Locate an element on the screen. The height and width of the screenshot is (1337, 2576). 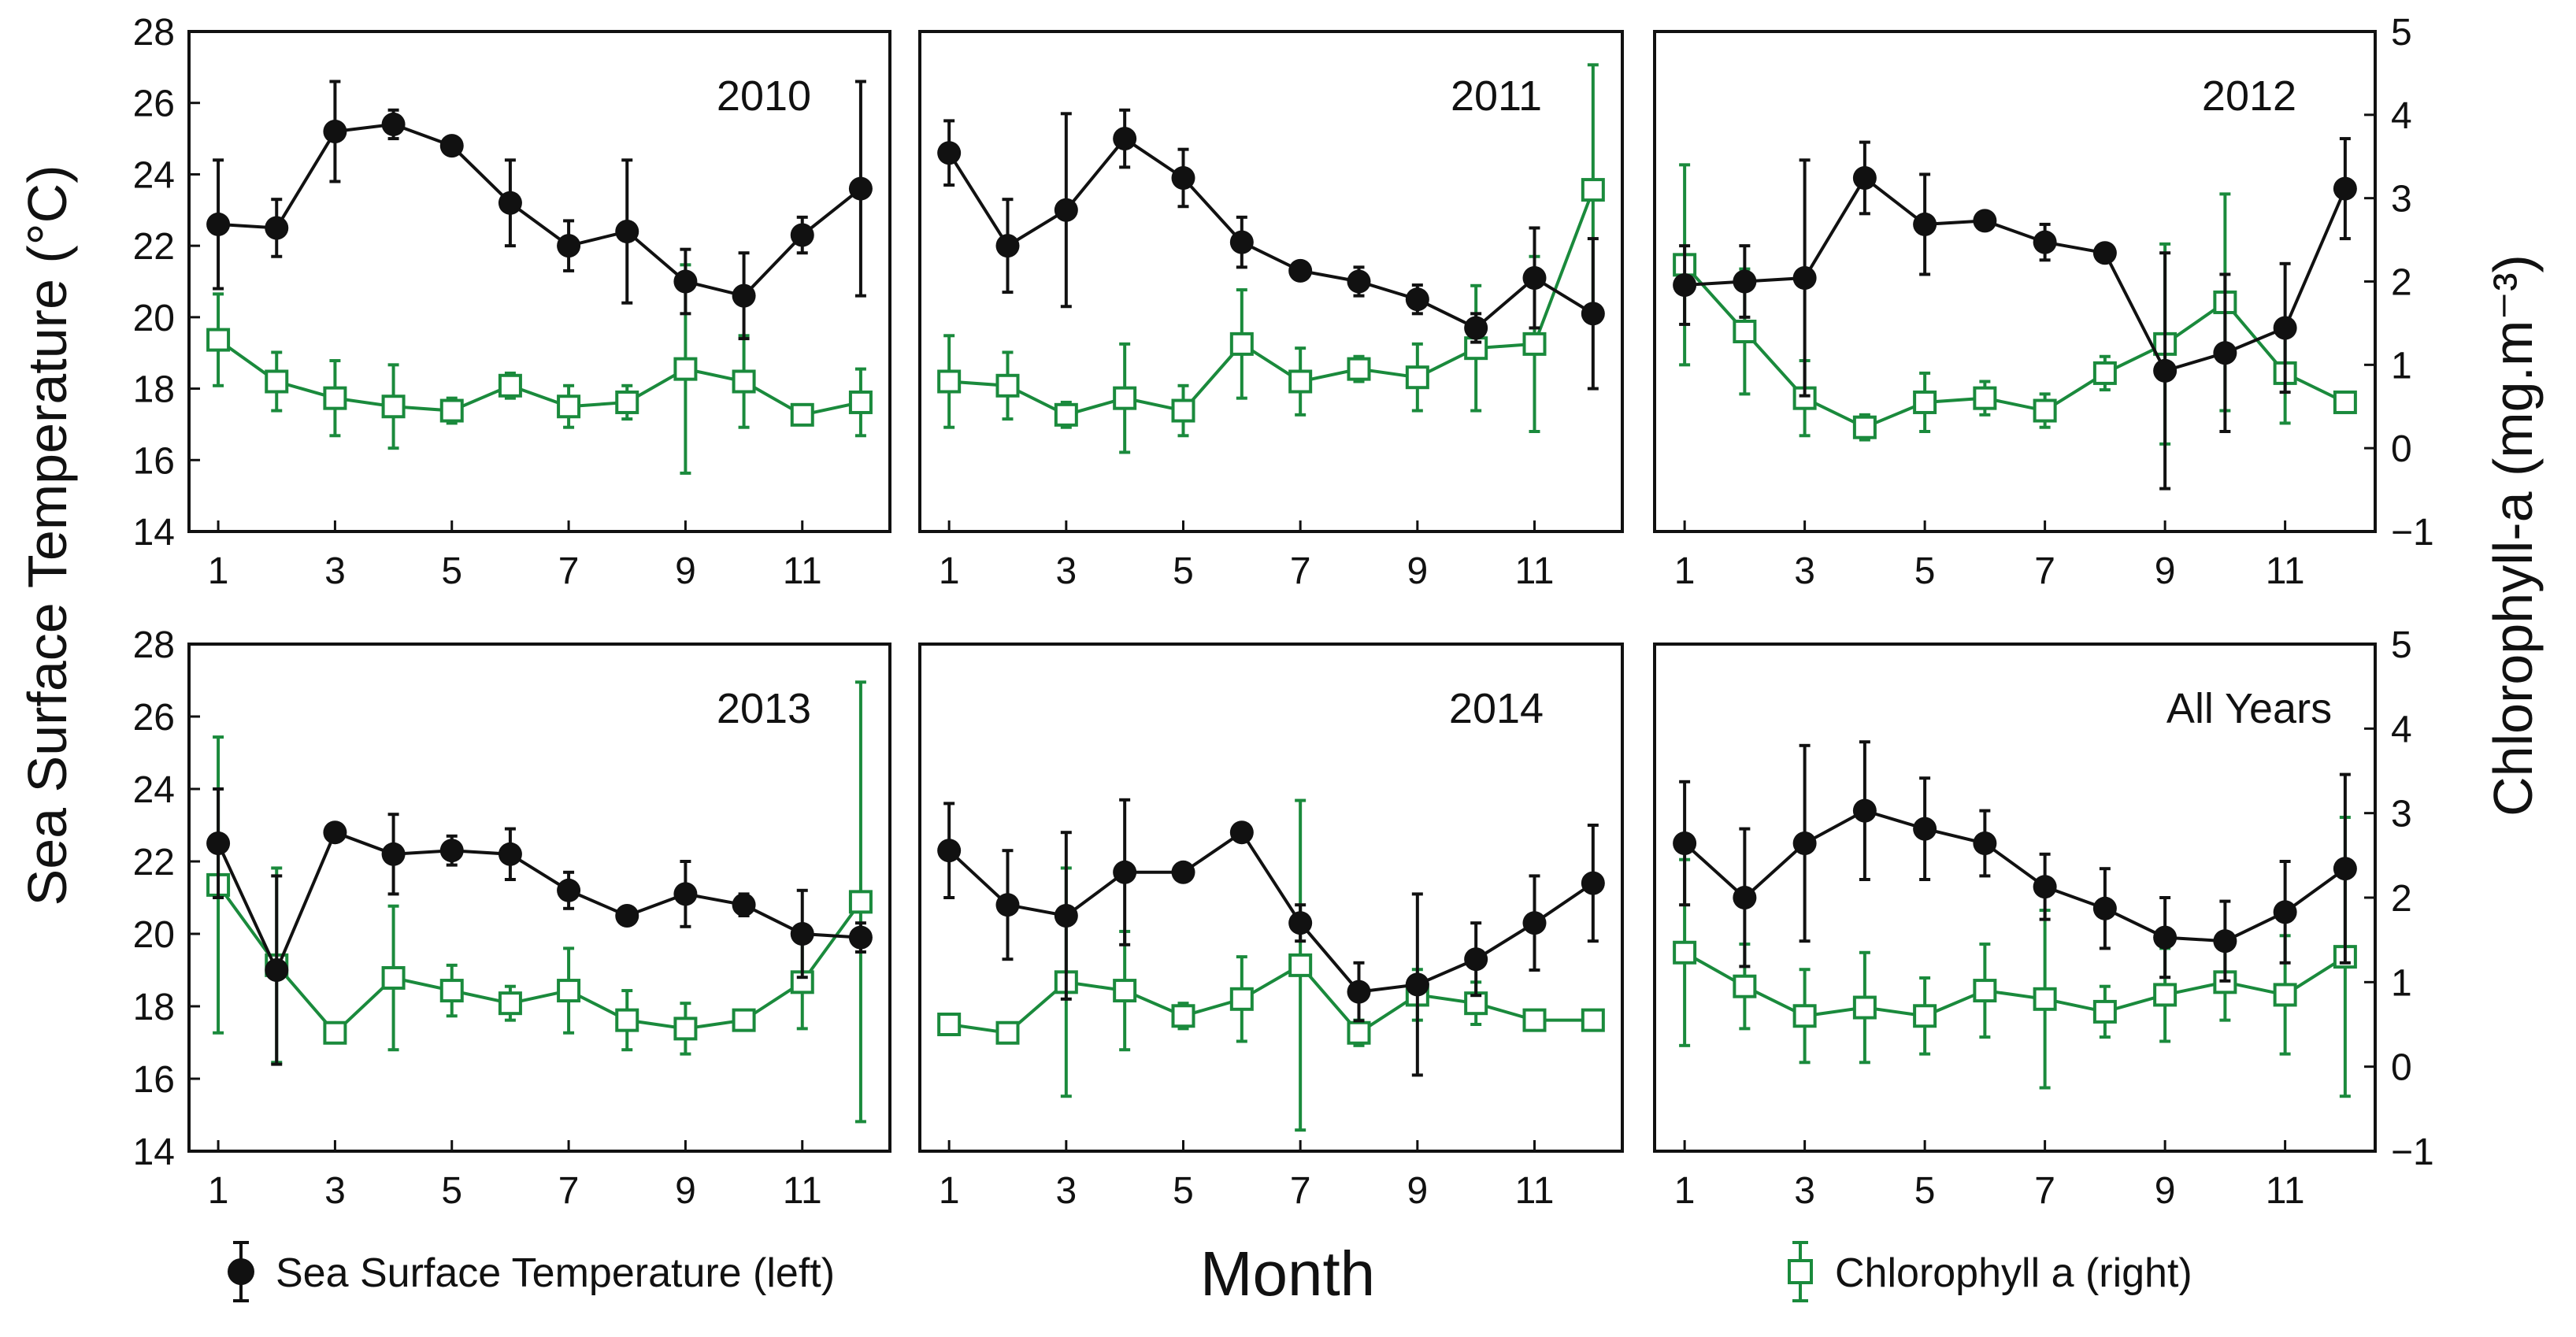
panel-title: 2010 is located at coordinates (764, 96).